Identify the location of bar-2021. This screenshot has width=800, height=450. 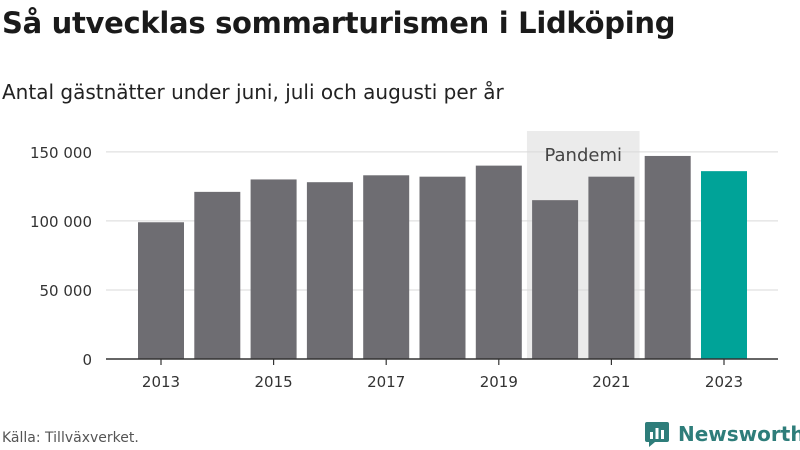
(611, 267).